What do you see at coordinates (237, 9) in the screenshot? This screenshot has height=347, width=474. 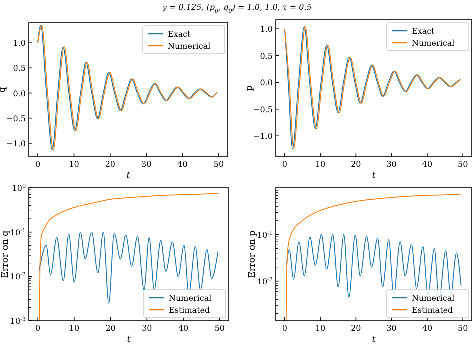 I see `chart-title: γ = 0.125, (p$_{0}$, q$_{0}$) = 1.0, 1.0, τ = 0.5` at bounding box center [237, 9].